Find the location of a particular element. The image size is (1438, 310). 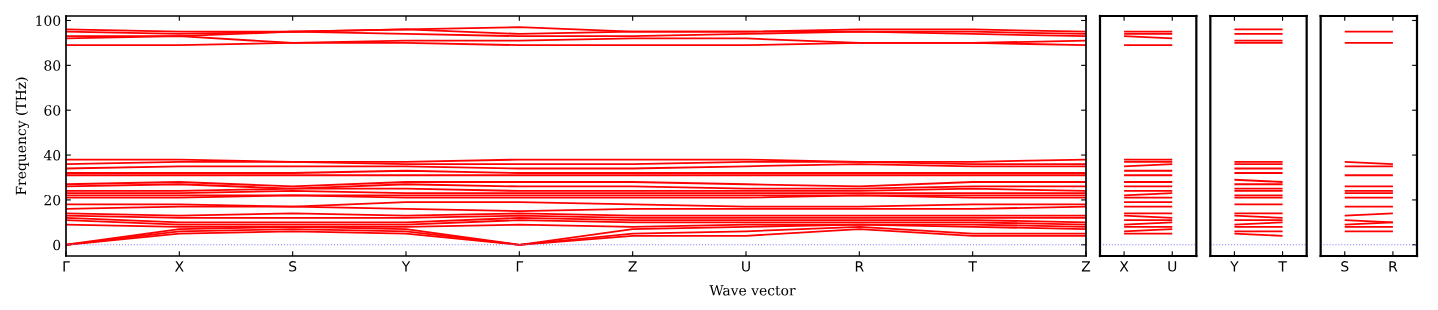

y-tick-label: 0 is located at coordinates (57, 245).